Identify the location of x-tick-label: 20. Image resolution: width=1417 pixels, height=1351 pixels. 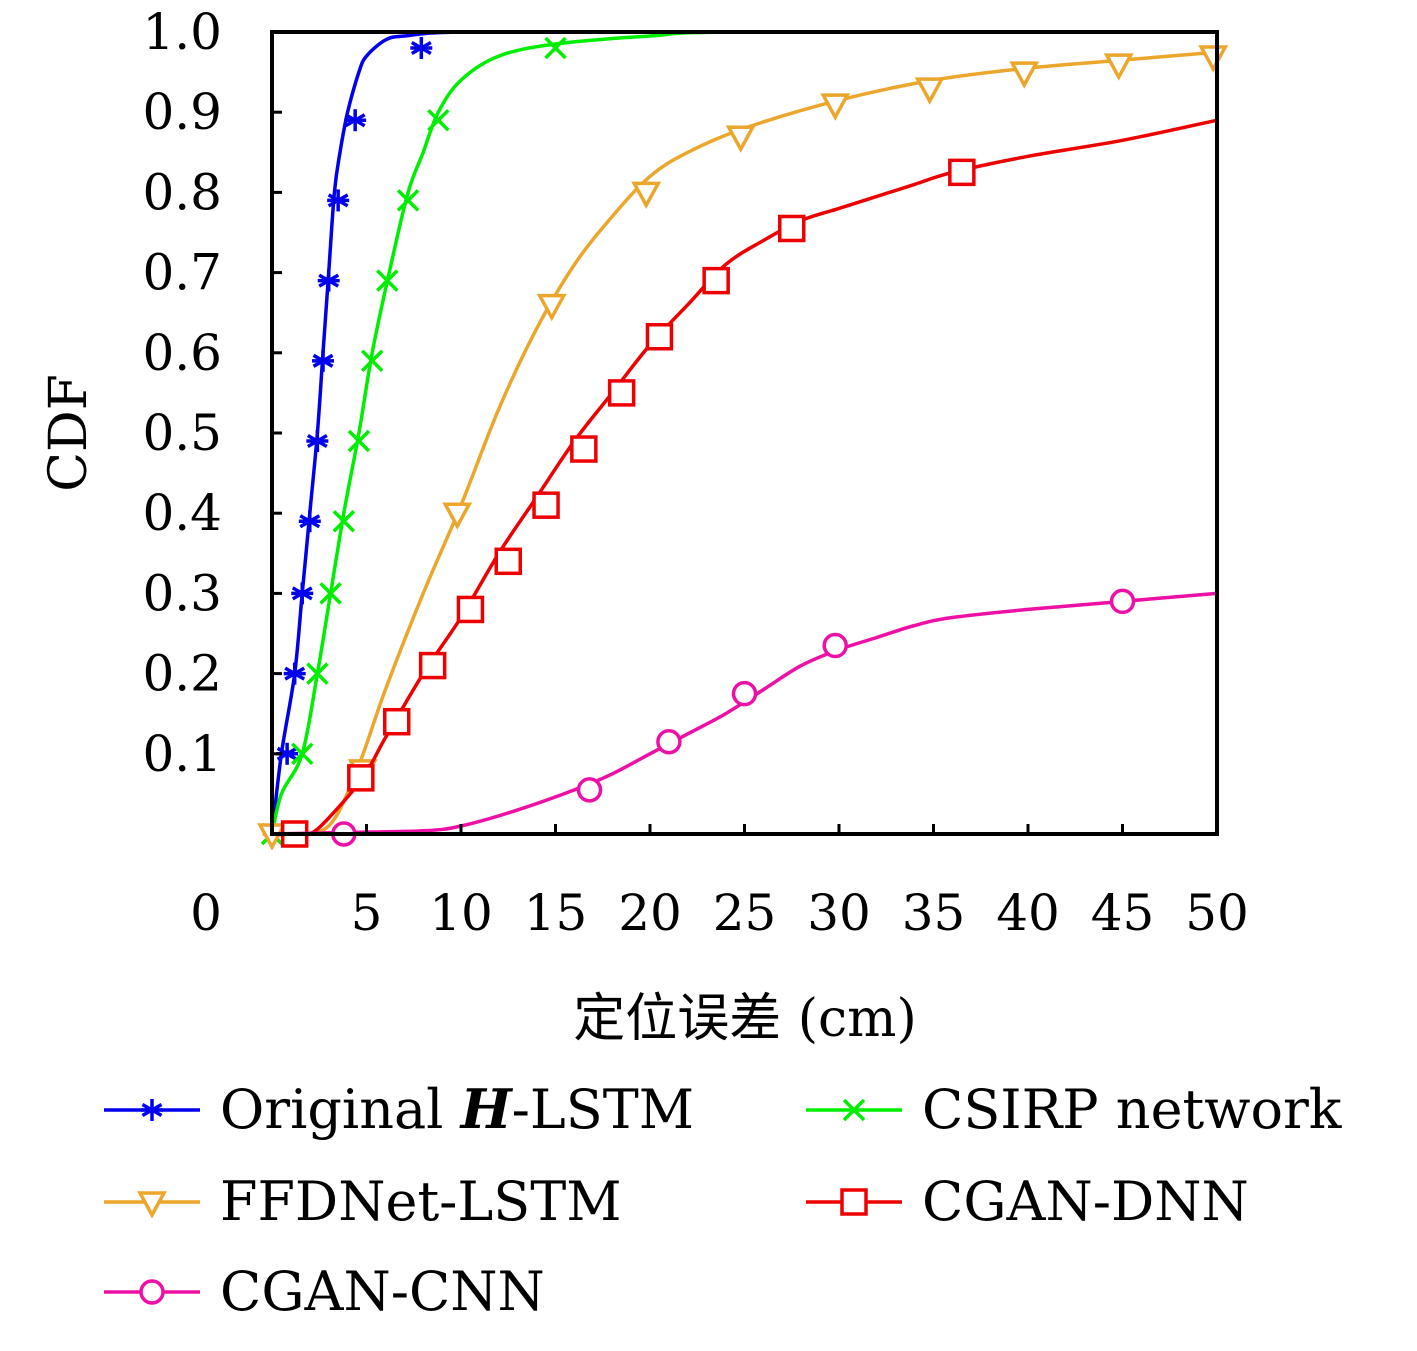
(650, 913).